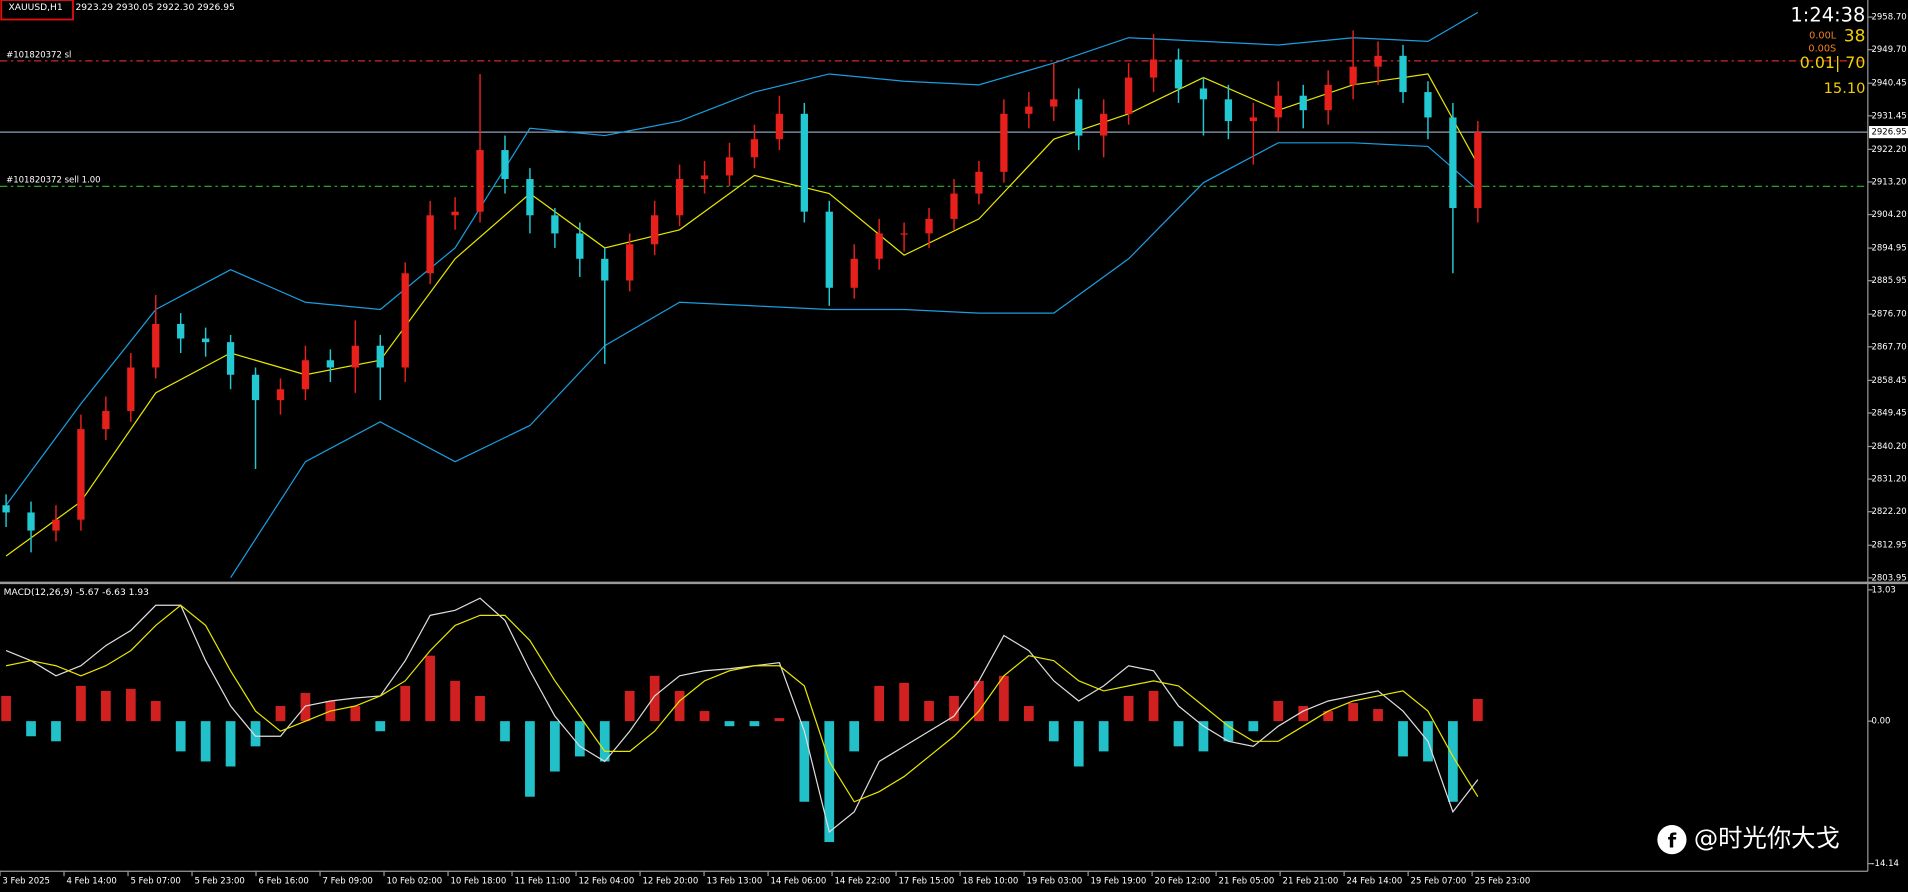 The width and height of the screenshot is (1908, 892). I want to click on x-tick-label: 19 Feb 03:00, so click(1055, 882).